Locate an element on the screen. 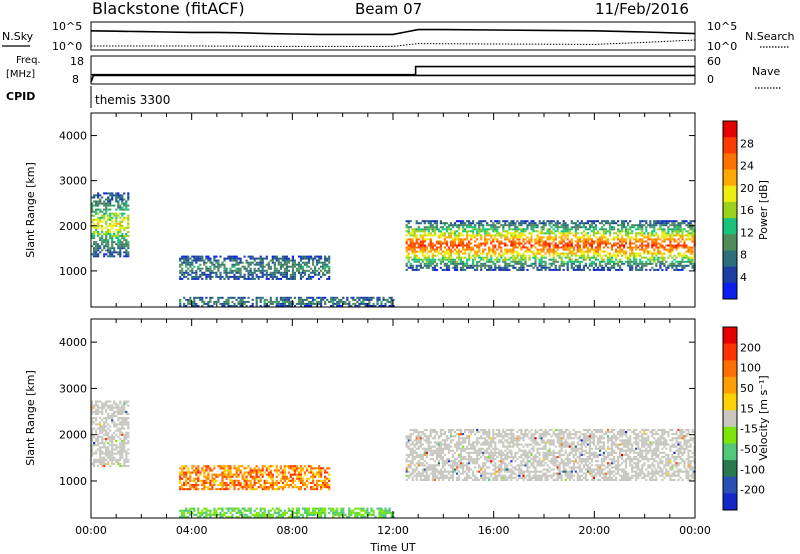 The height and width of the screenshot is (554, 800). colorbar-tick-label: 20 is located at coordinates (747, 188).